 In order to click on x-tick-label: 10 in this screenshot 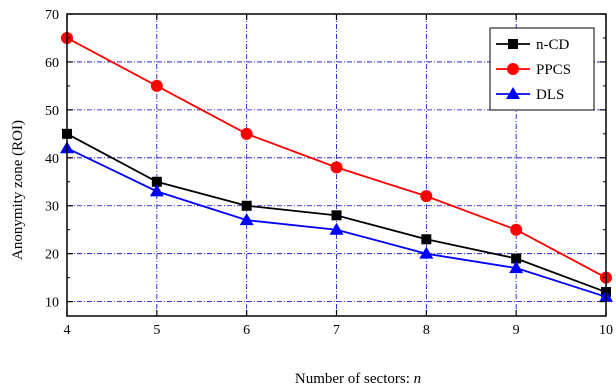, I will do `click(606, 330)`.